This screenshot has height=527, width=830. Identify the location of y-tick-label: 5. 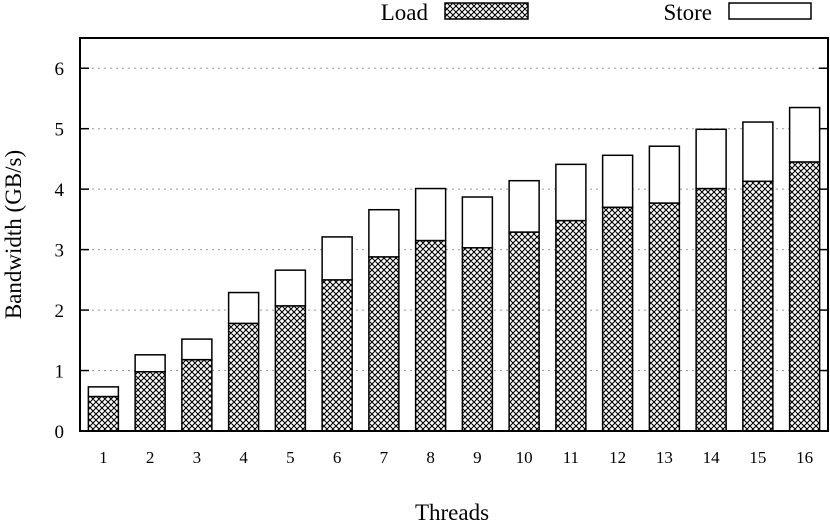
(60, 130).